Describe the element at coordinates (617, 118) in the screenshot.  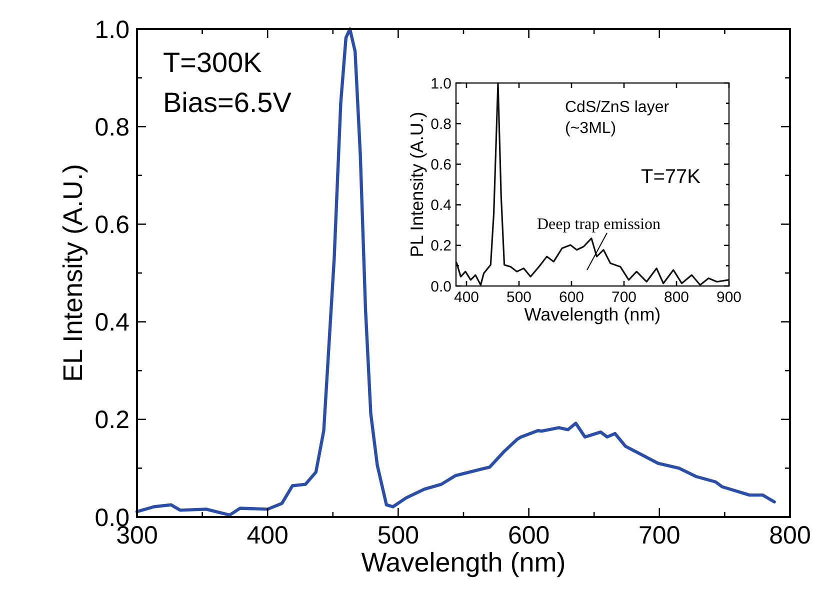
I see `annotation: CdS/ZnS layer (~3ML)` at that location.